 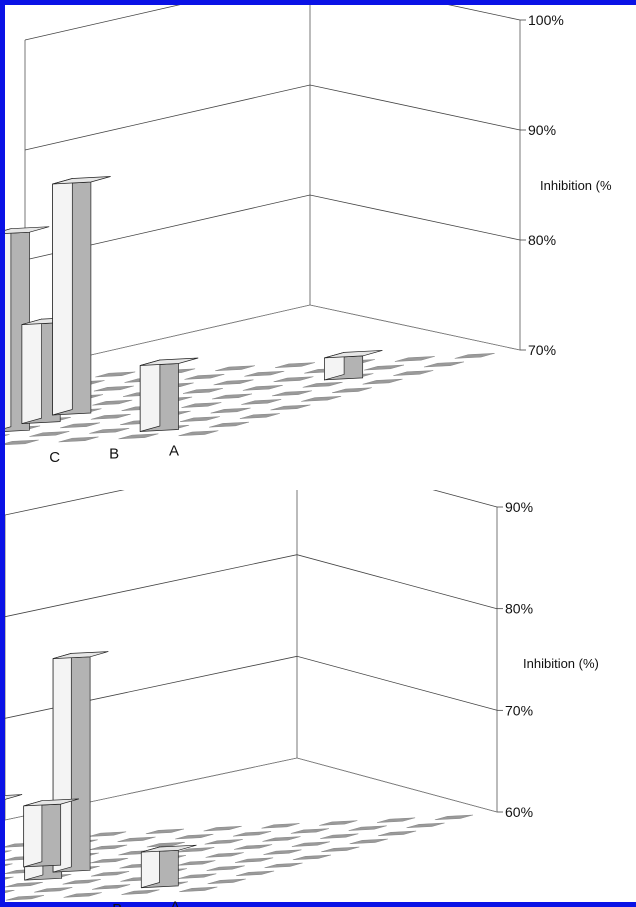 I want to click on bars, so click(x=101, y=770).